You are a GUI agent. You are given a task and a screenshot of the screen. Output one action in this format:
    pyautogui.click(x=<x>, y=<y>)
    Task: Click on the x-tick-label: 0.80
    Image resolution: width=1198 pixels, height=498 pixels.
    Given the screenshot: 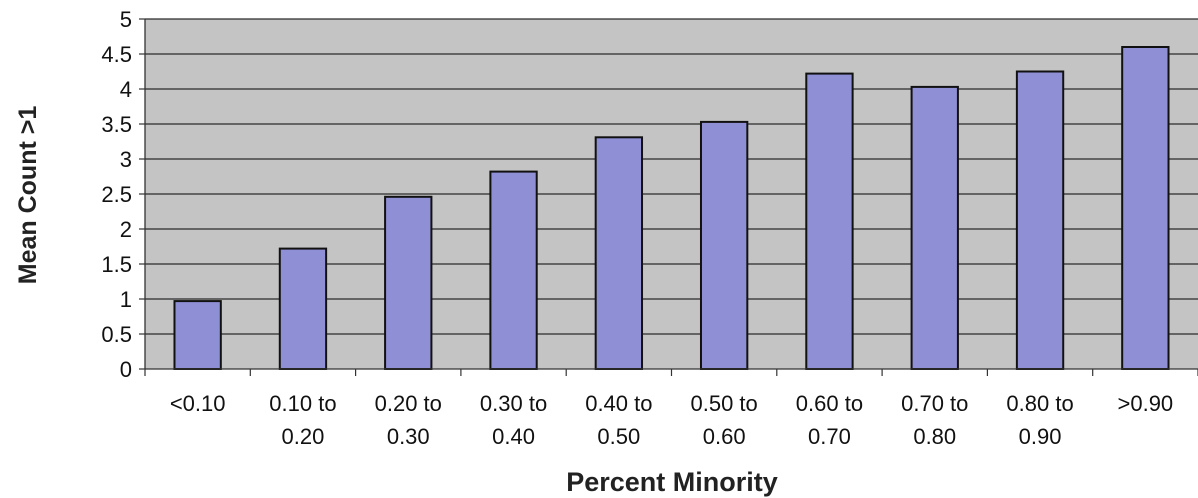 What is the action you would take?
    pyautogui.click(x=934, y=436)
    